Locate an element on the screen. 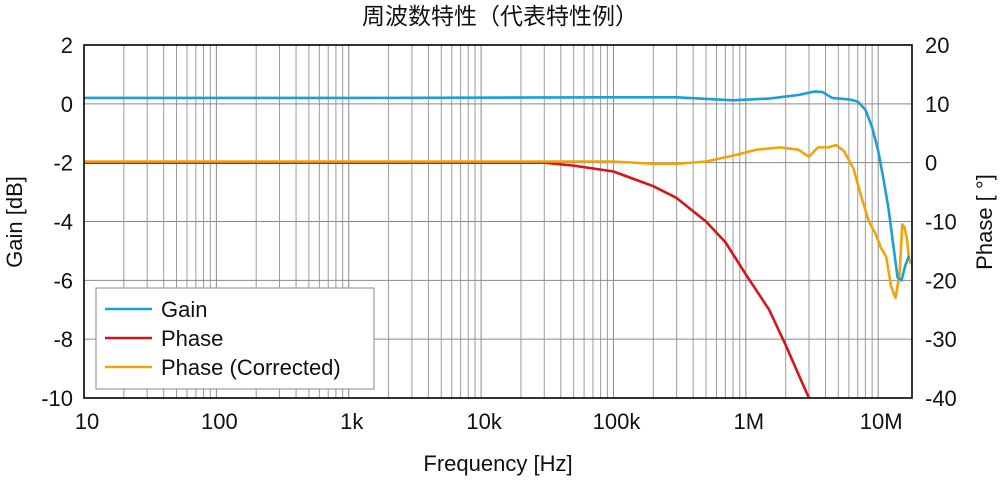  legend: Gain Phase Phase (Corrected) is located at coordinates (235, 338).